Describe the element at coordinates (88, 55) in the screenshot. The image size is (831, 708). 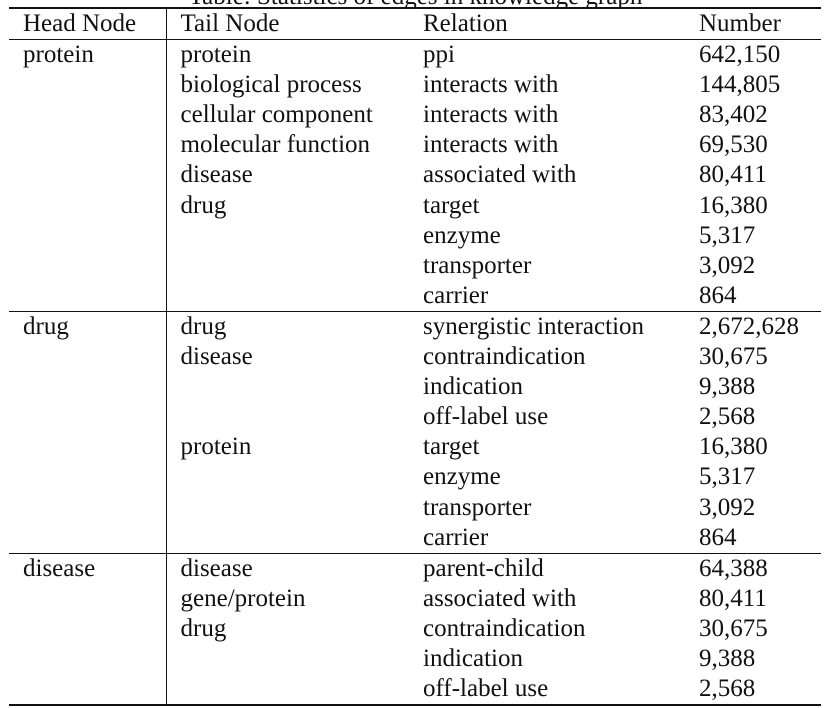
I see `head-node-cell: protein` at that location.